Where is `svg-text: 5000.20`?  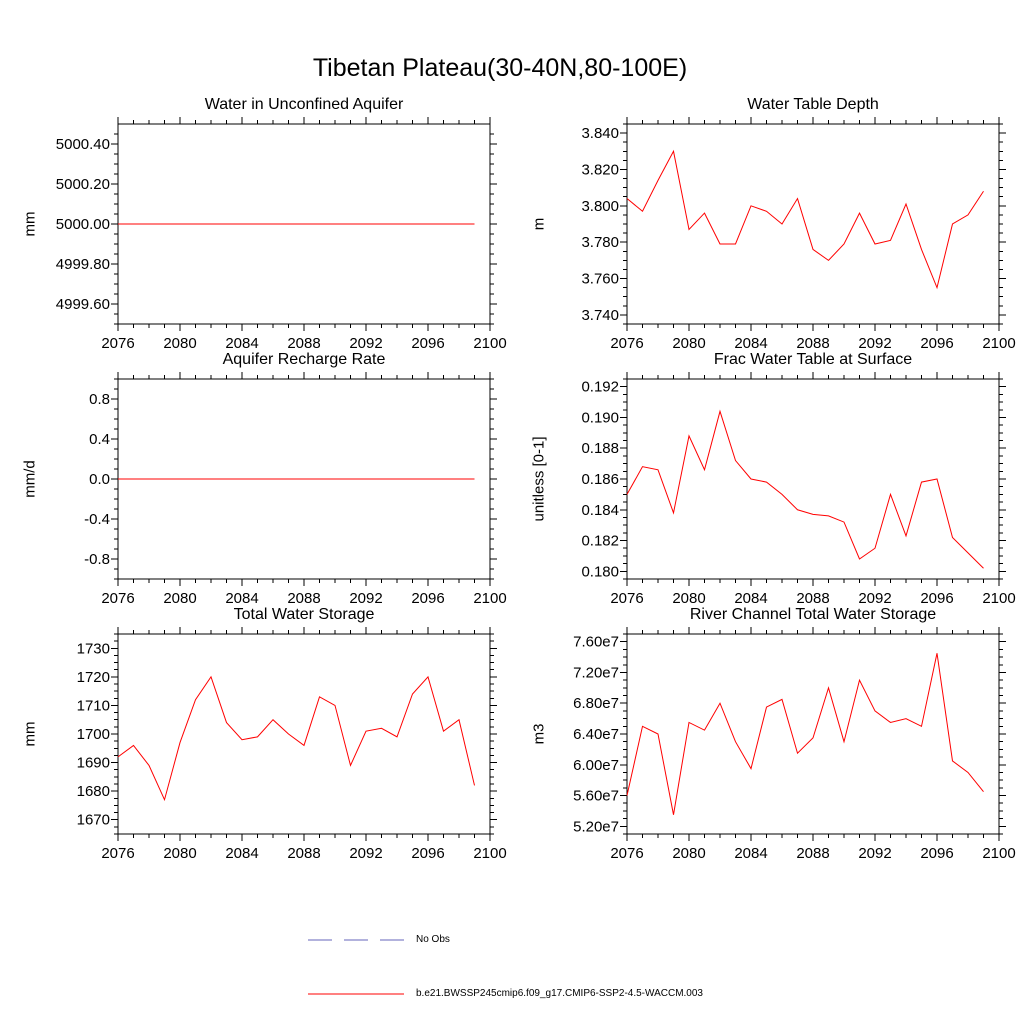
svg-text: 5000.20 is located at coordinates (83, 184).